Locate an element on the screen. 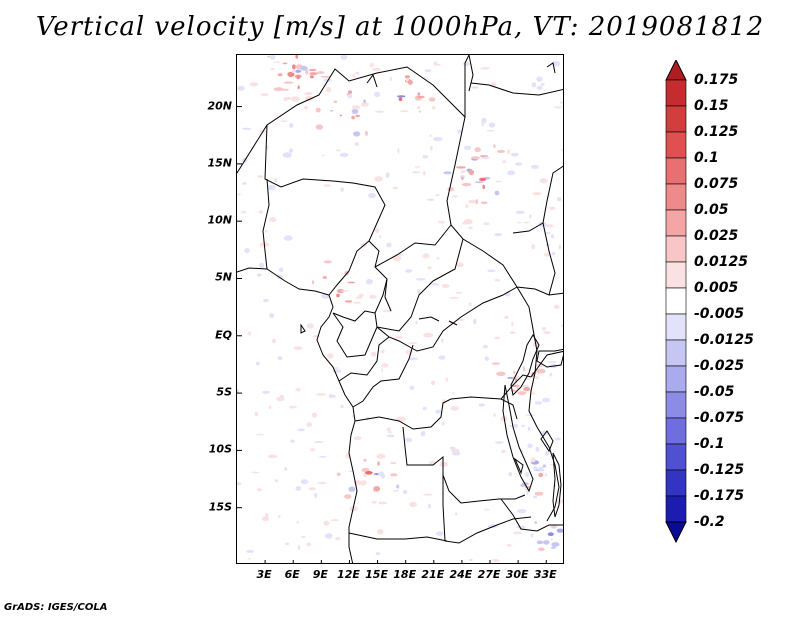 This screenshot has height=618, width=800. colorbar is located at coordinates (676, 302).